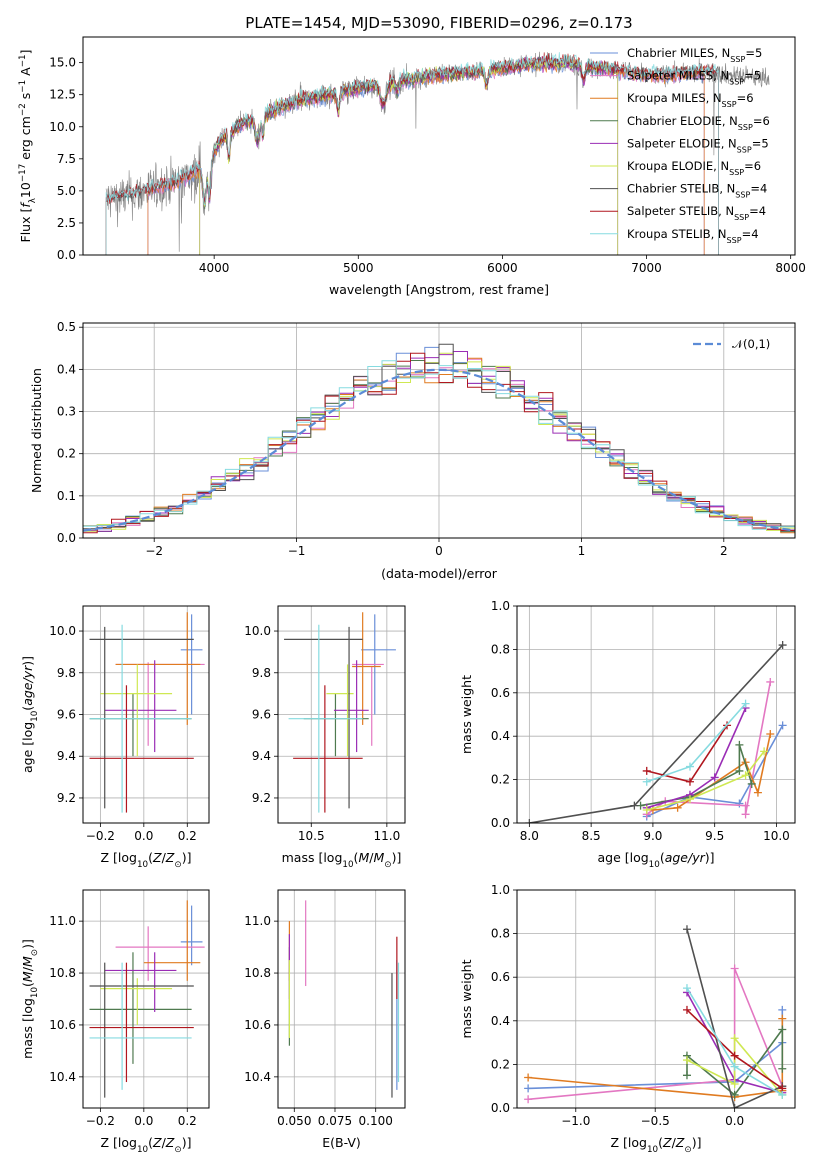 This screenshot has width=819, height=1170. Describe the element at coordinates (146, 714) in the screenshot. I see `age_vs_Z-frame` at that location.